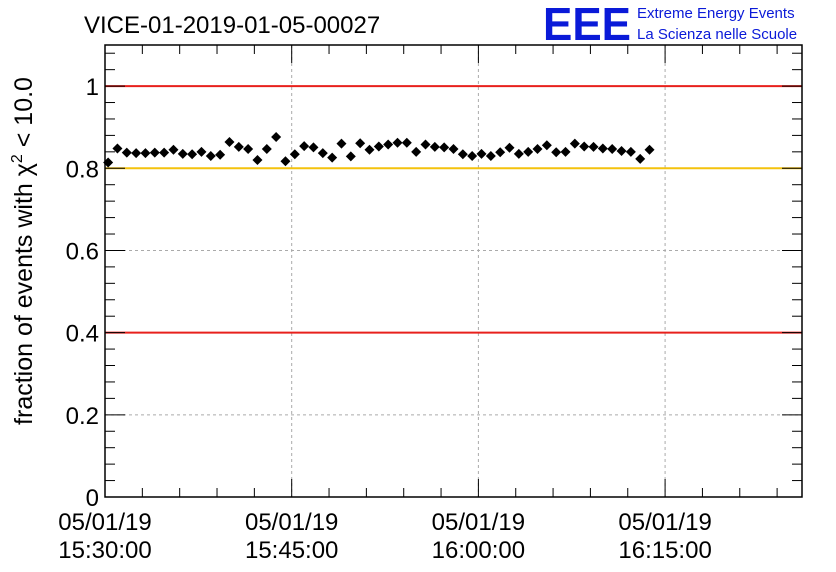 The width and height of the screenshot is (836, 572). I want to click on x-tick-label-time: 16:15:00, so click(664, 550).